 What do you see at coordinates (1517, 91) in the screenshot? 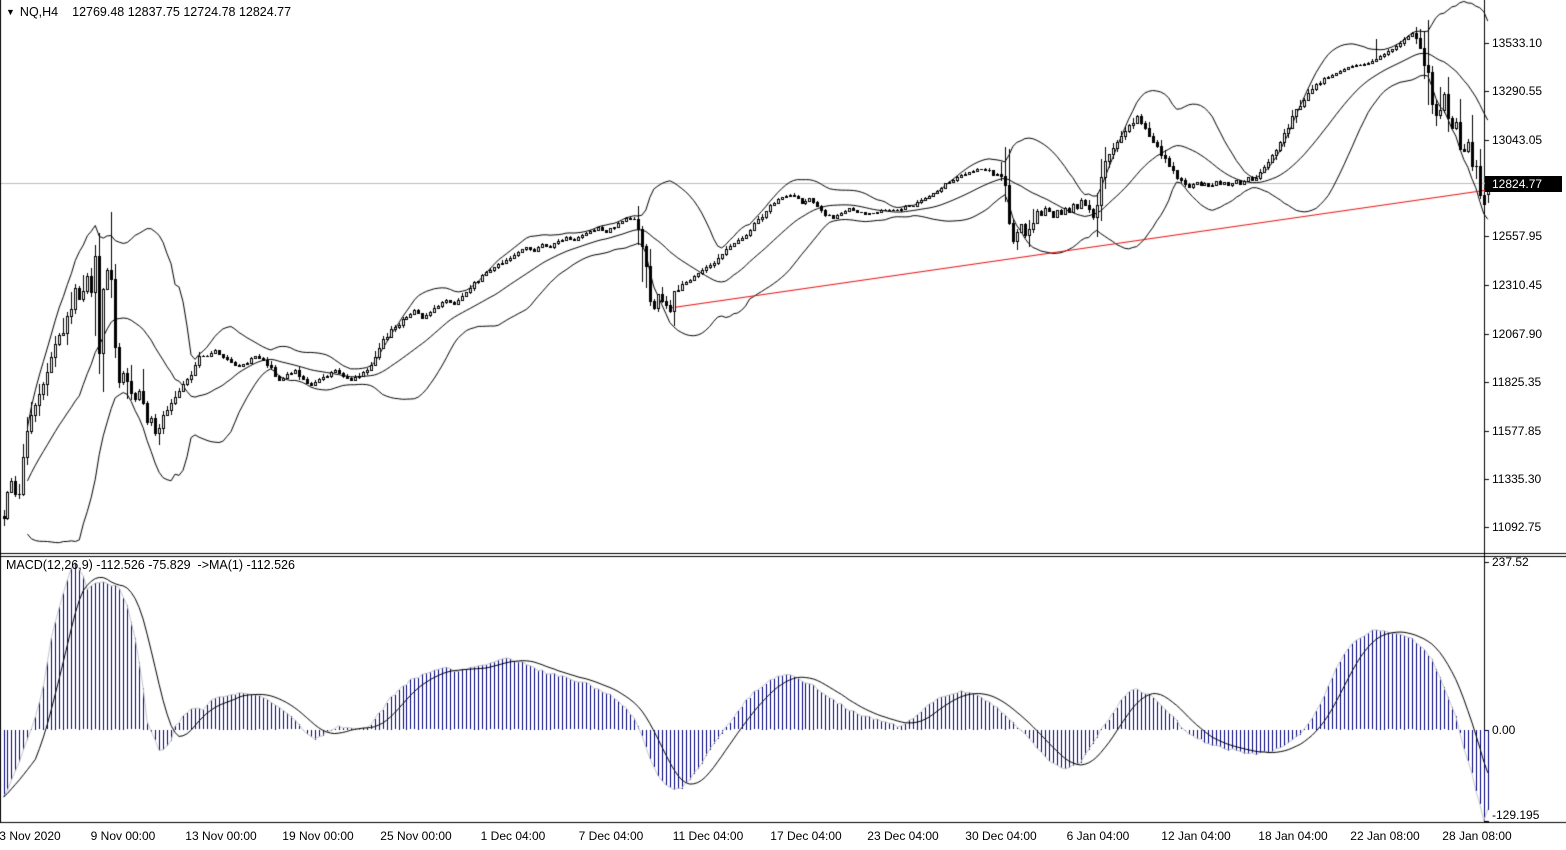
I see `price-axis-label: 13290.55` at bounding box center [1517, 91].